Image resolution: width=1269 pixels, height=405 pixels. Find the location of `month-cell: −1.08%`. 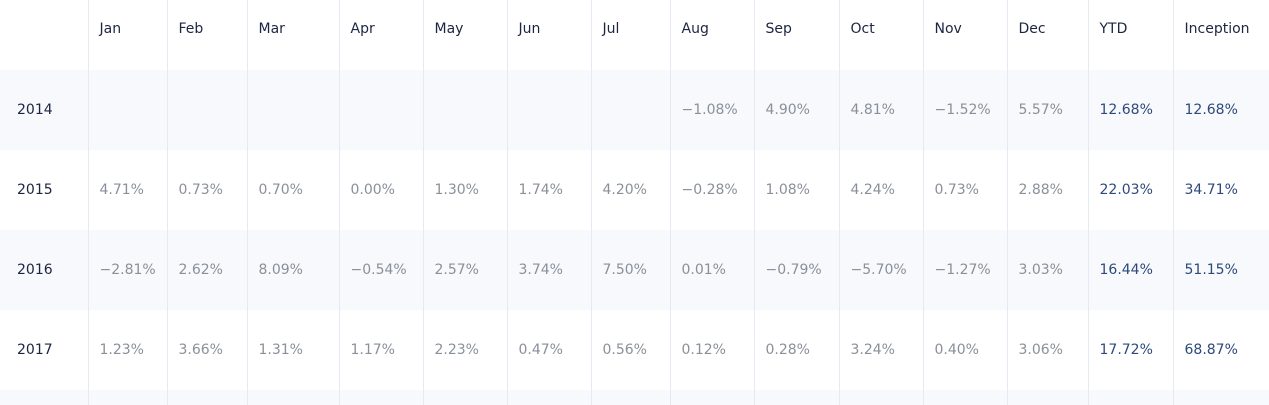

month-cell: −1.08% is located at coordinates (711, 110).